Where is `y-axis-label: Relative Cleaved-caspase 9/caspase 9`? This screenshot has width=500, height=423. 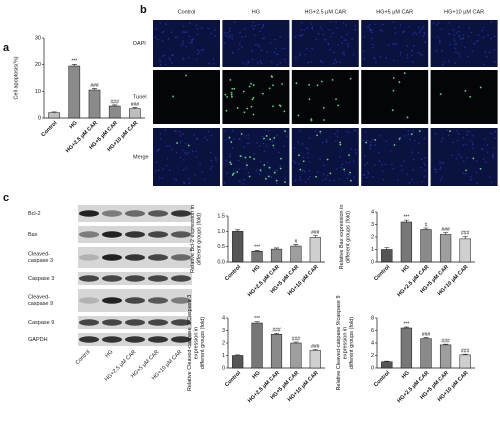 y-axis-label: Relative Cleaved-caspase 9/caspase 9 is located at coordinates (339, 342).